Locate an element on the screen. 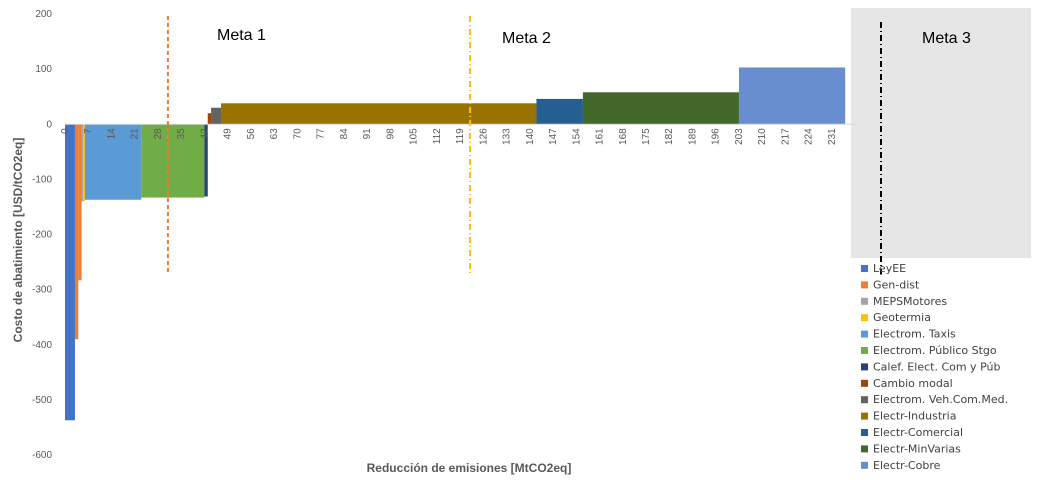 The height and width of the screenshot is (480, 1037). x-tick-label: 231 is located at coordinates (832, 136).